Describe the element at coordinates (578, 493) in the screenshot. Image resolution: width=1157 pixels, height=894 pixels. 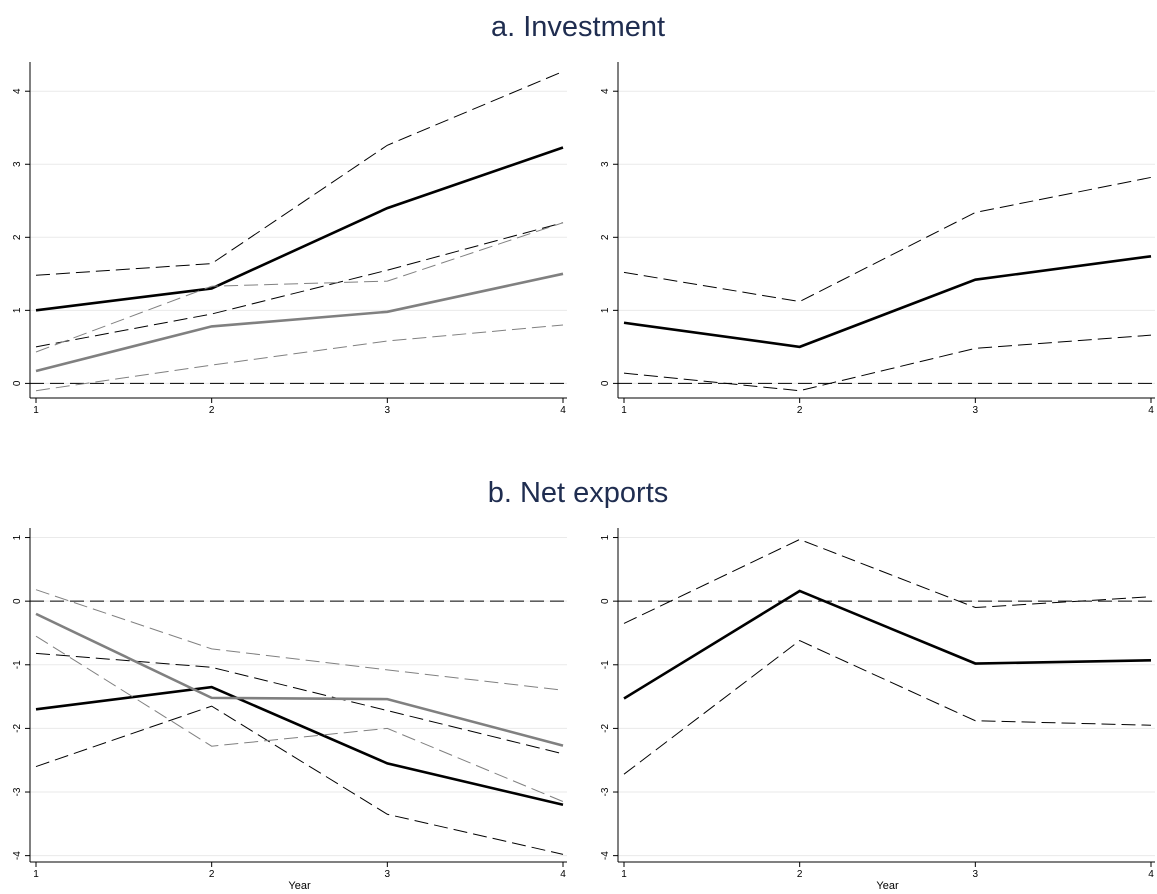
I see `section-title: b. Net exports` at that location.